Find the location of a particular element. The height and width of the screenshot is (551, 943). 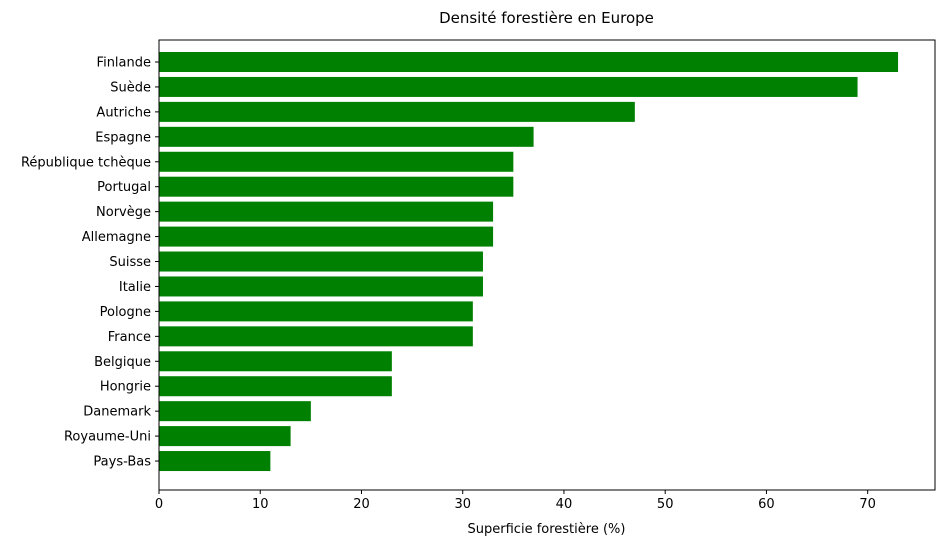

x-tick-label: 30 is located at coordinates (462, 504).